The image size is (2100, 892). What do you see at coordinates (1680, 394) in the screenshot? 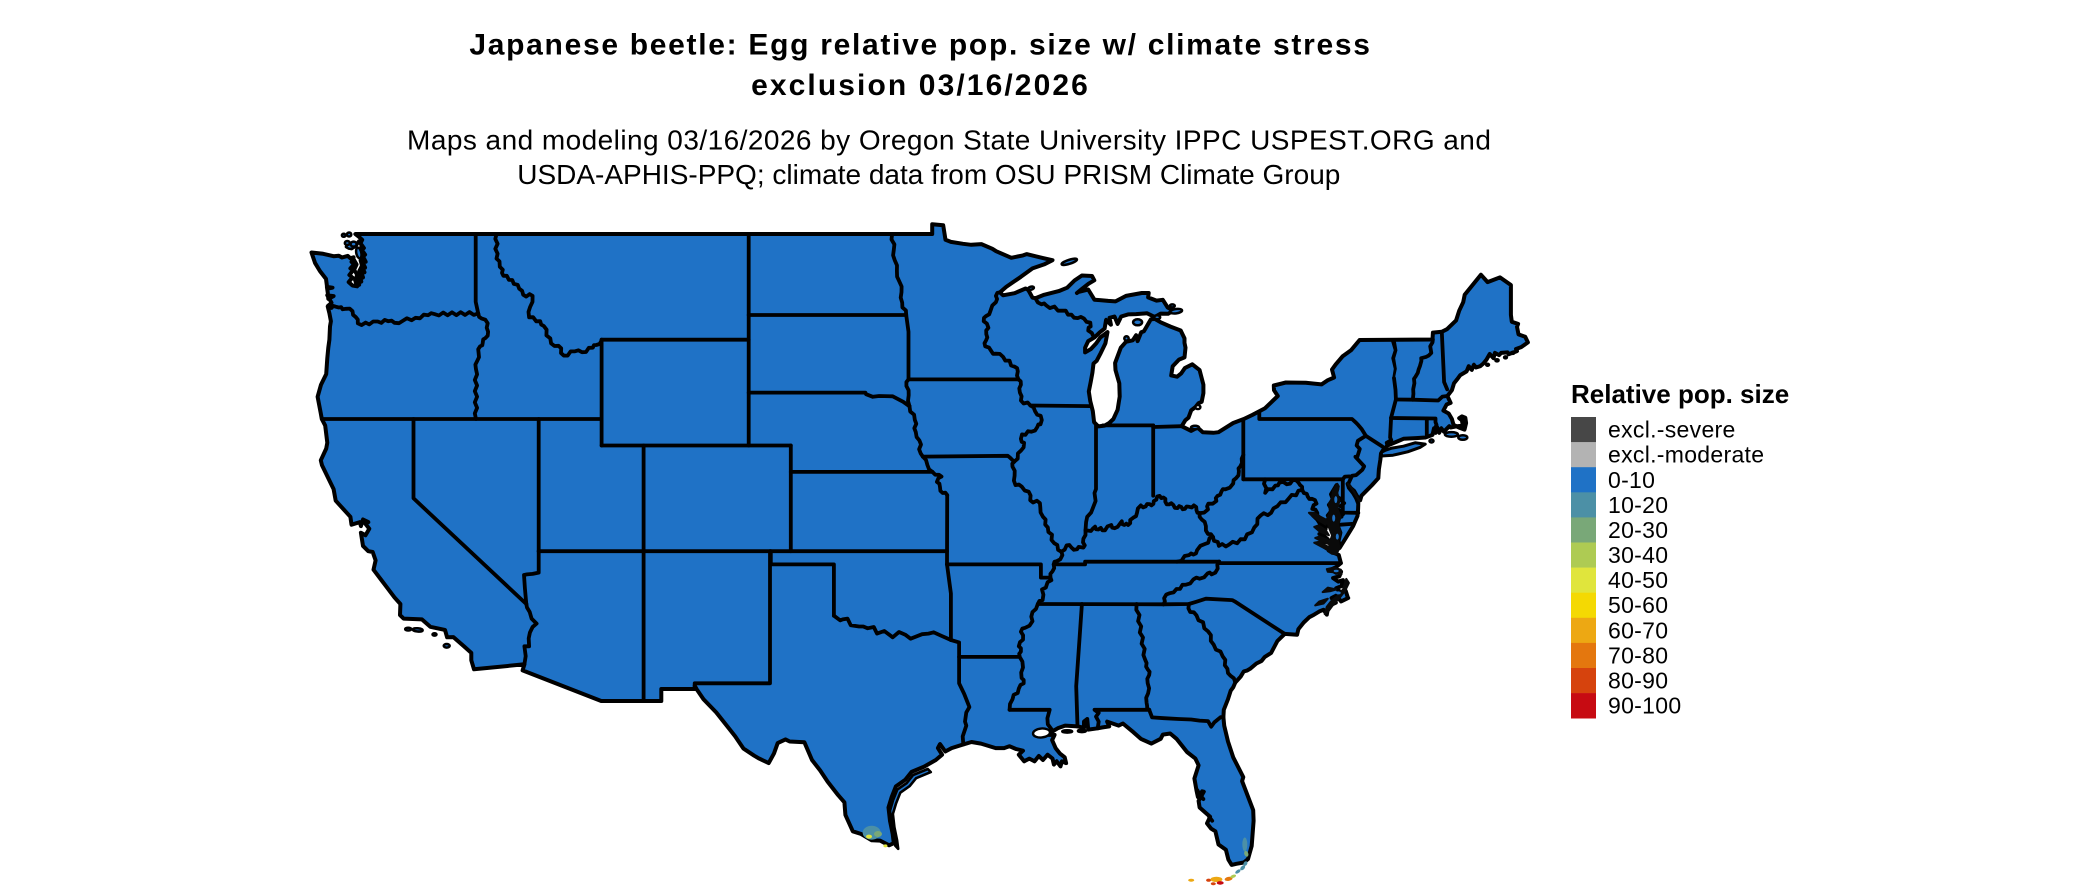
I see `svg-text: Relative pop. size` at bounding box center [1680, 394].